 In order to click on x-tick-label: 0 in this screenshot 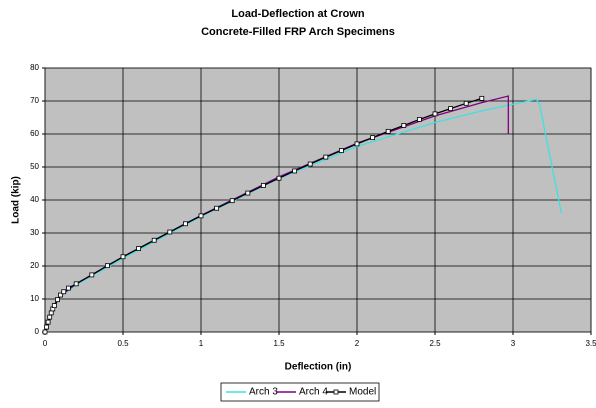, I will do `click(45, 343)`.